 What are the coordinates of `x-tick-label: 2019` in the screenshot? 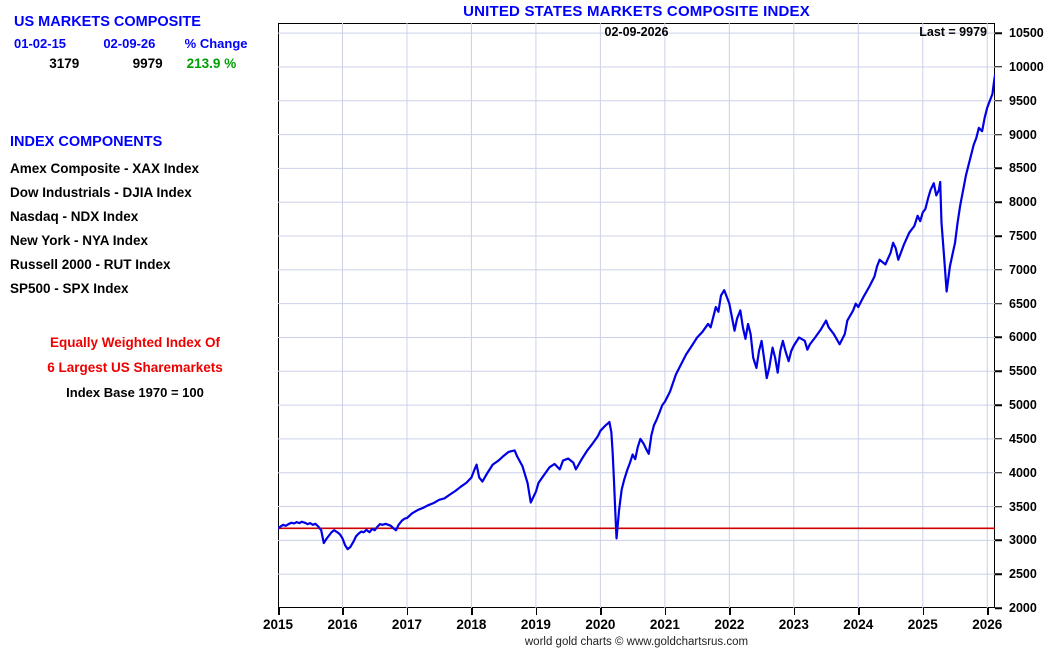 It's located at (535, 624).